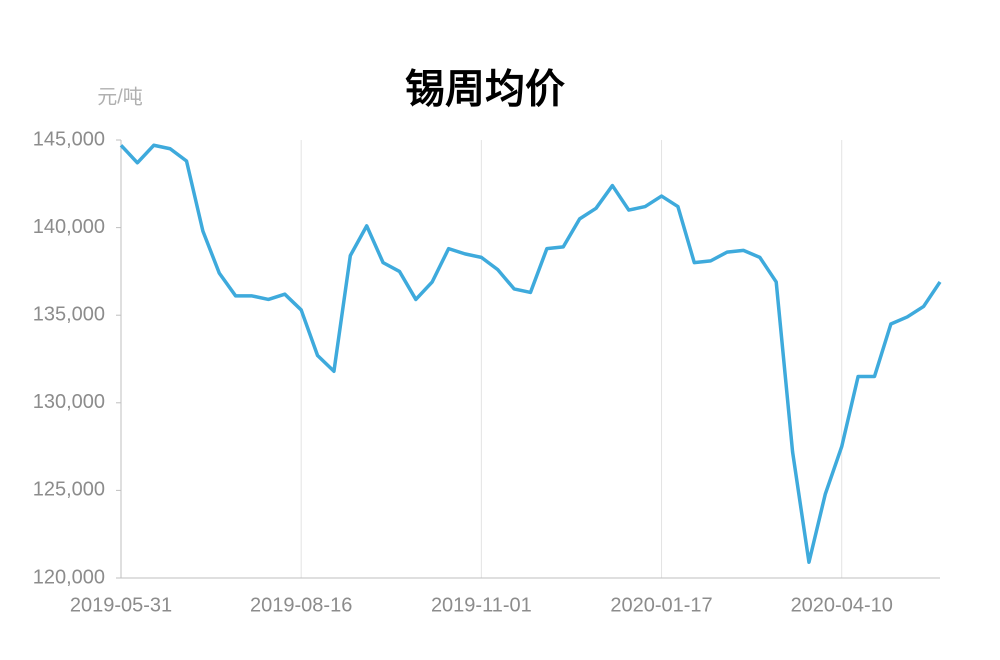  I want to click on y-tick-label: 145,000, so click(69, 139).